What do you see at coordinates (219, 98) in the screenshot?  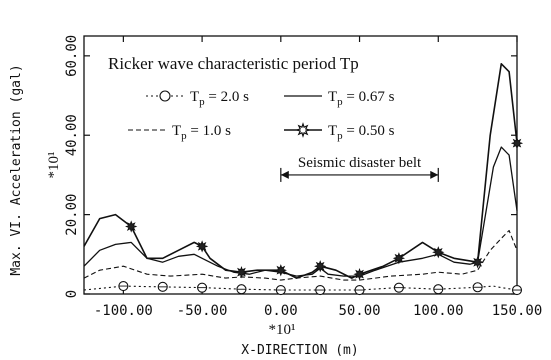 I see `legend-label: Tp = 2.0 s` at bounding box center [219, 98].